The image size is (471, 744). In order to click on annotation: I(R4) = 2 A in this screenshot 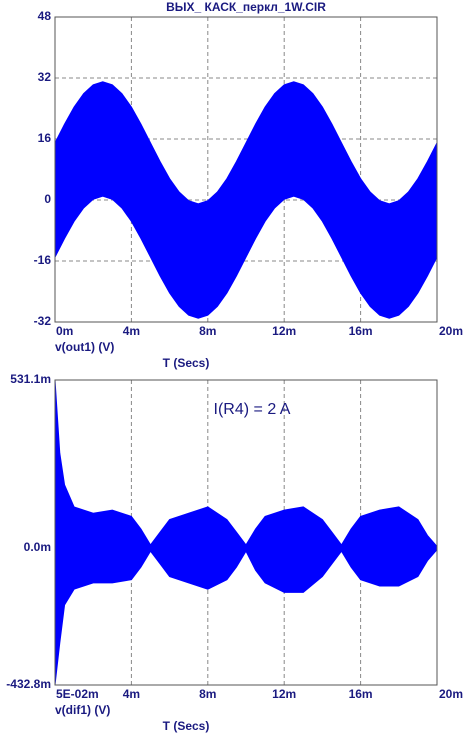, I will do `click(252, 409)`.